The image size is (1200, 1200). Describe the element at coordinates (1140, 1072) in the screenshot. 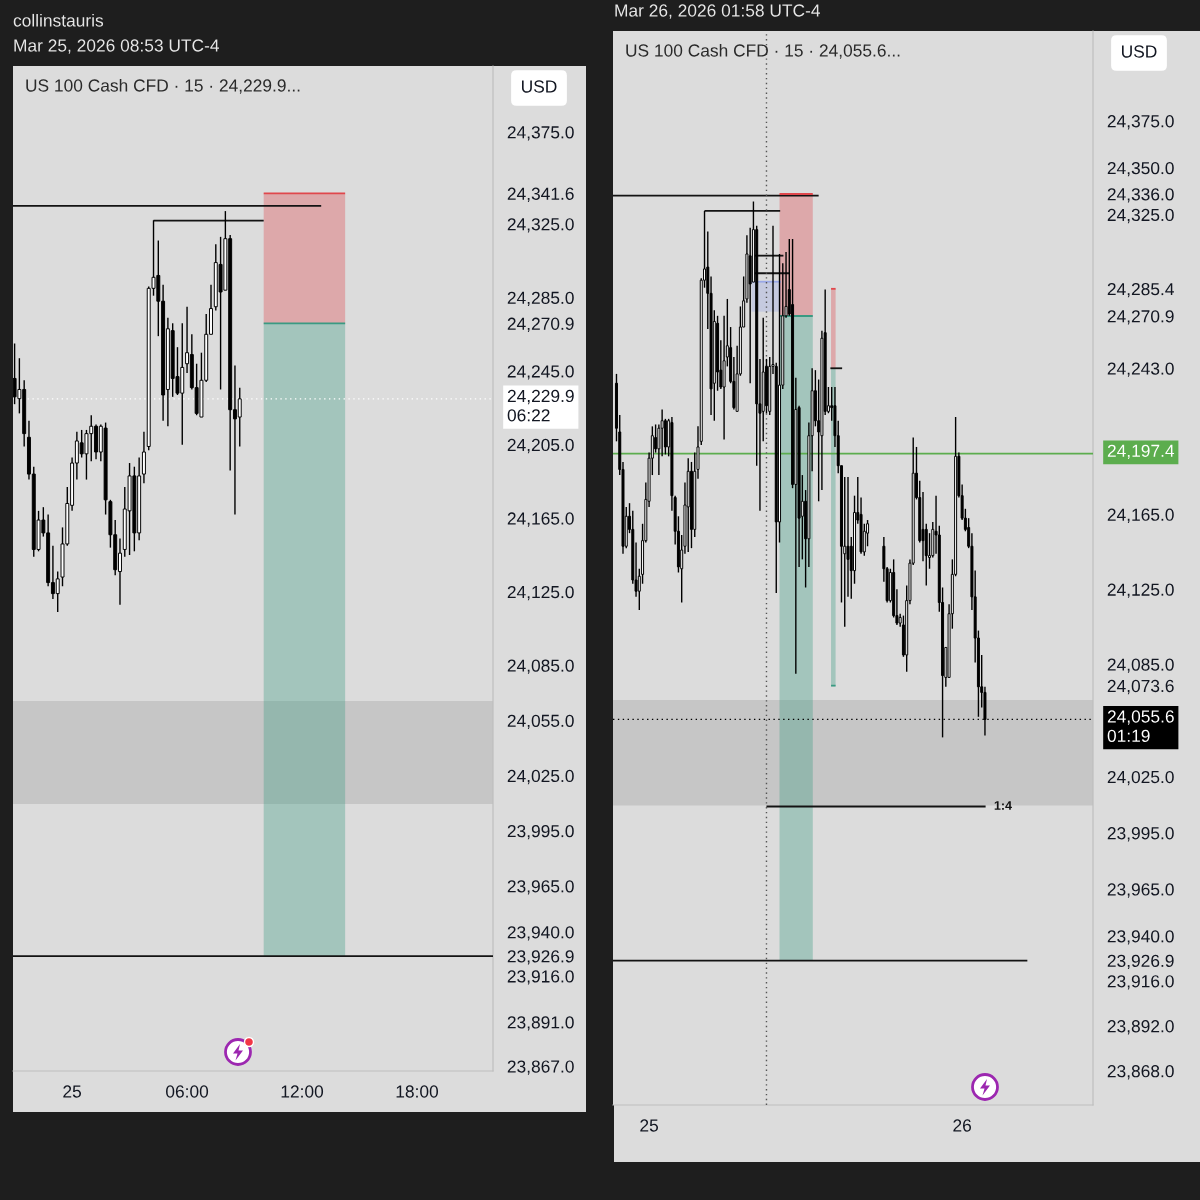

I see `y-tick-label: 23,868.0` at that location.